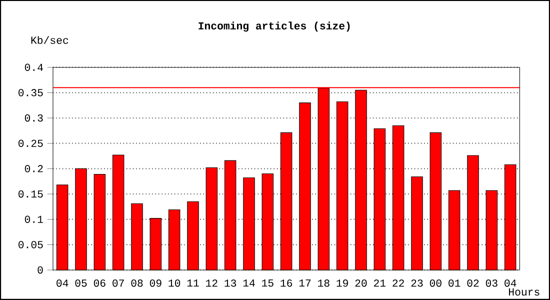 The width and height of the screenshot is (550, 300). I want to click on x-tick-label: 02, so click(473, 283).